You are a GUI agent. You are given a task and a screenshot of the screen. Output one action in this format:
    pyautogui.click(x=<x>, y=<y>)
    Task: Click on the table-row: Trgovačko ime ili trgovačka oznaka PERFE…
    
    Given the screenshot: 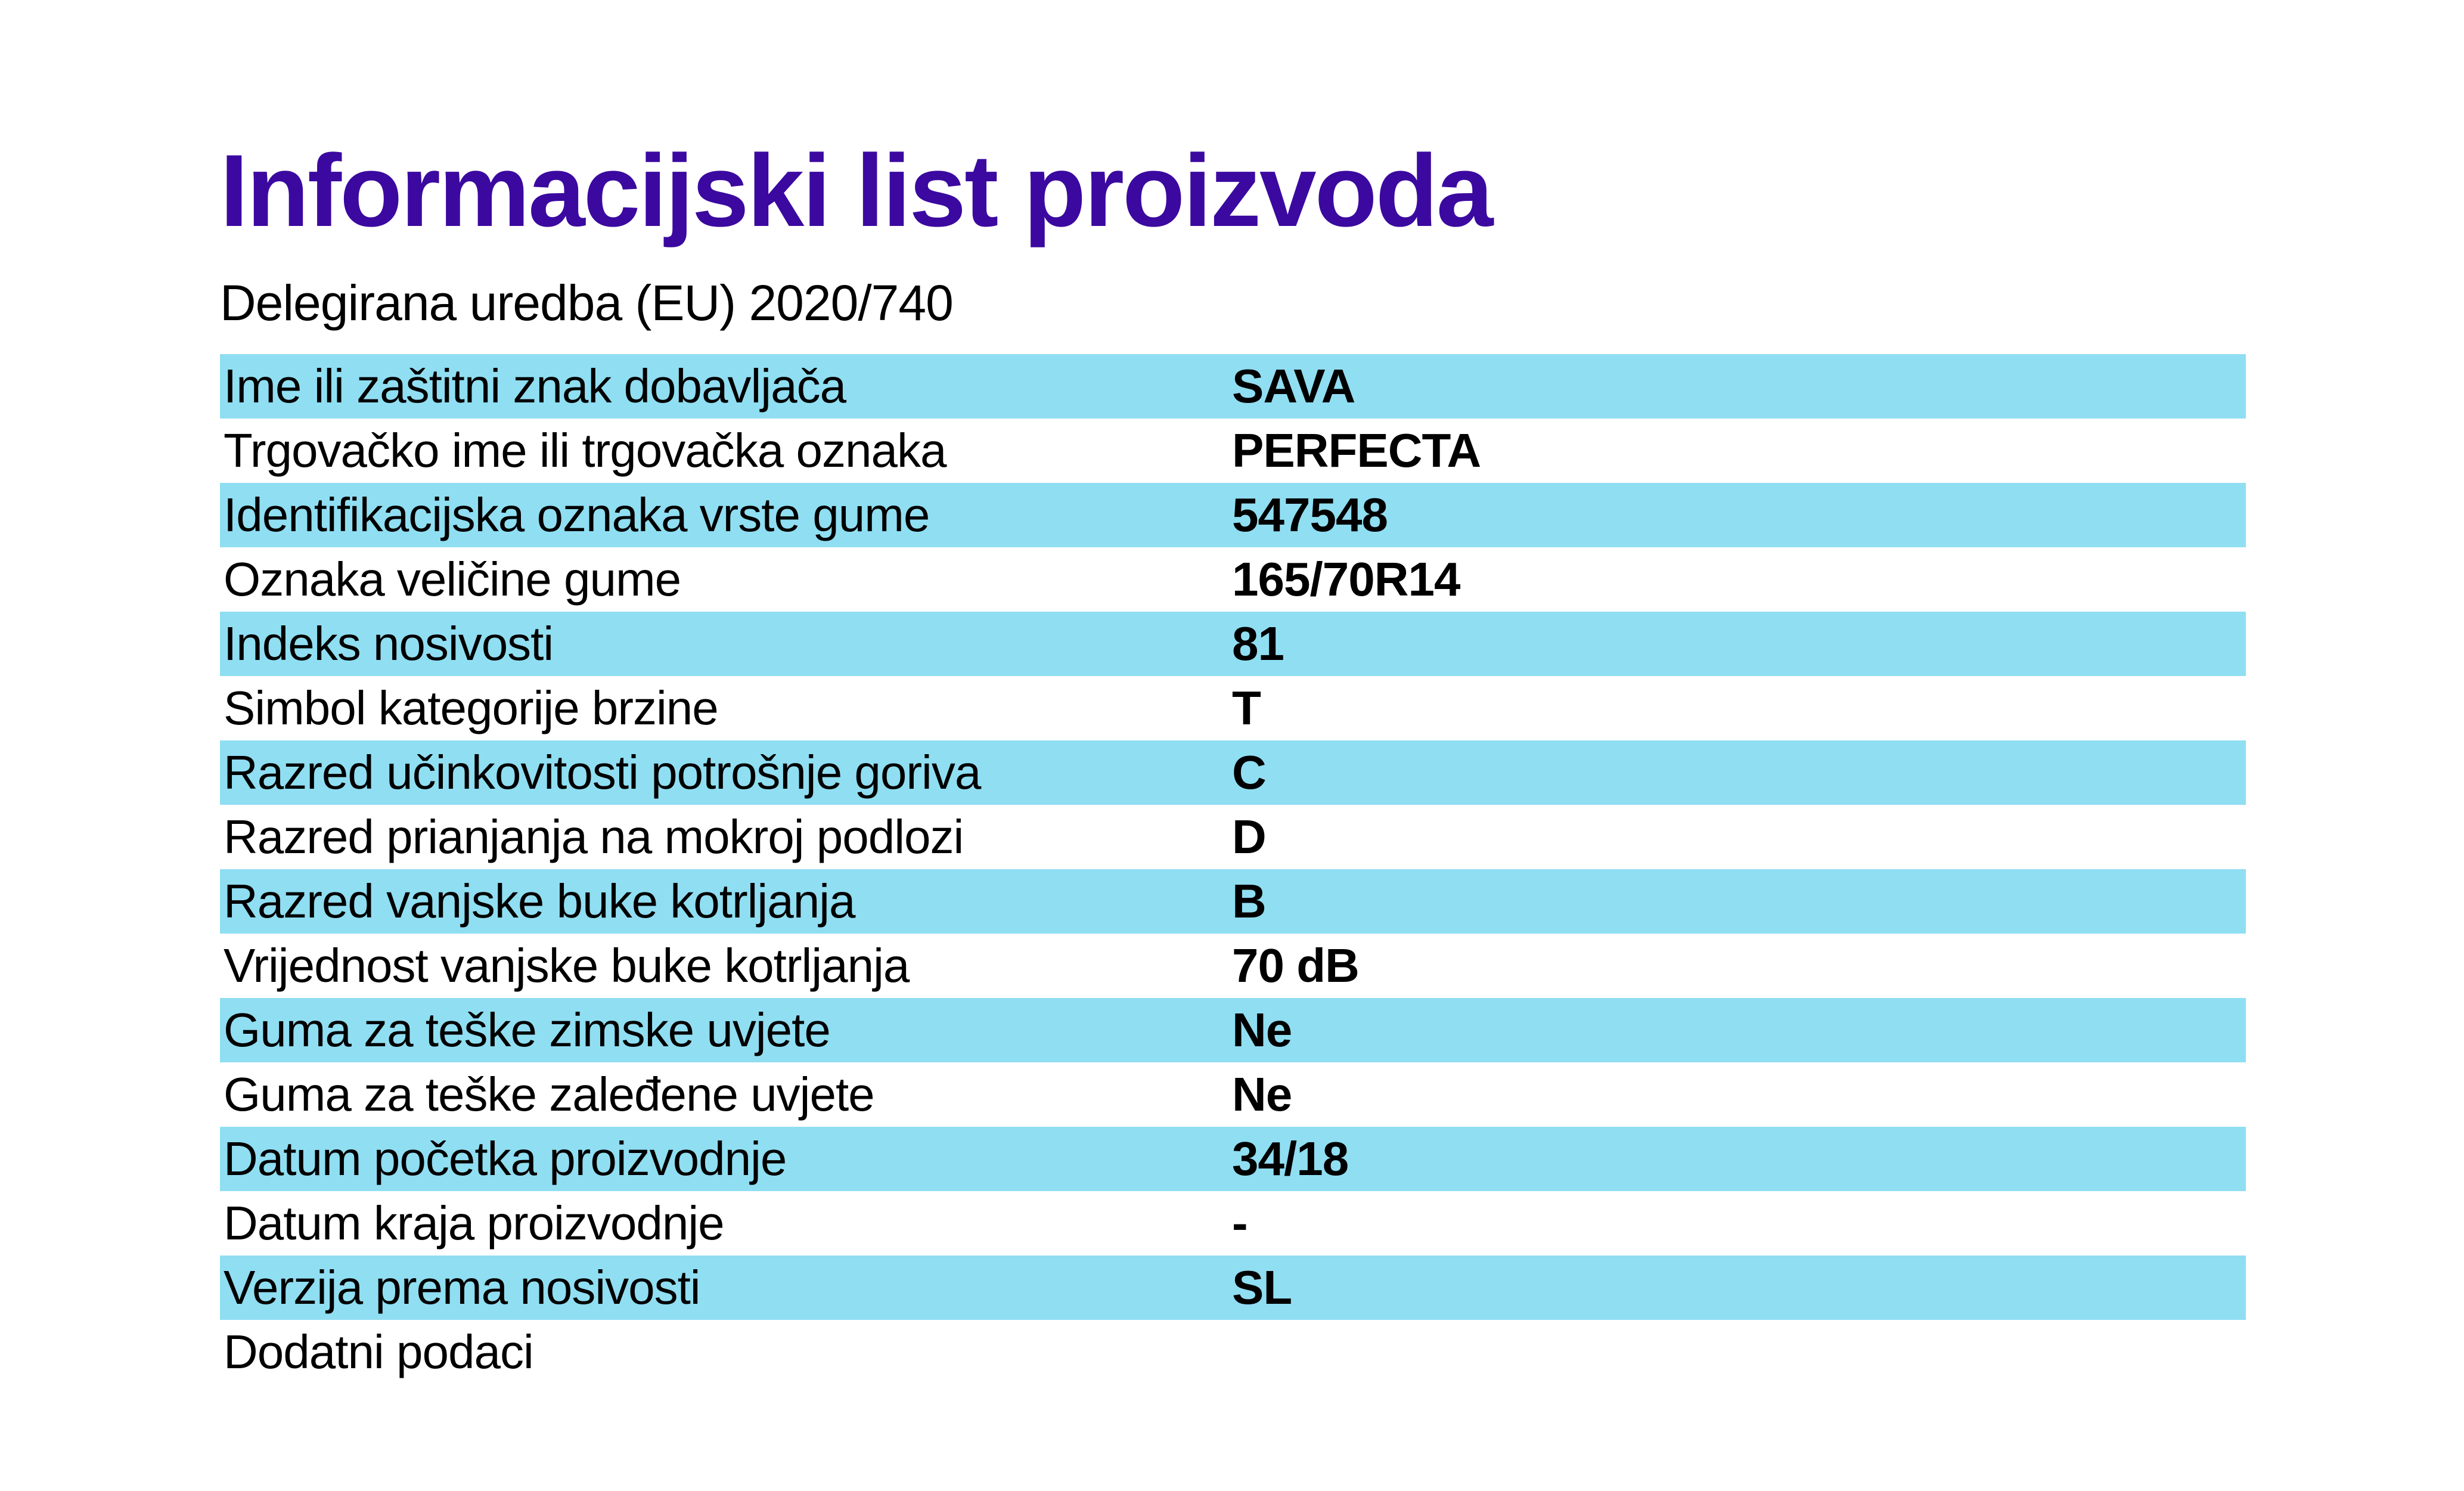 What is the action you would take?
    pyautogui.click(x=1233, y=451)
    